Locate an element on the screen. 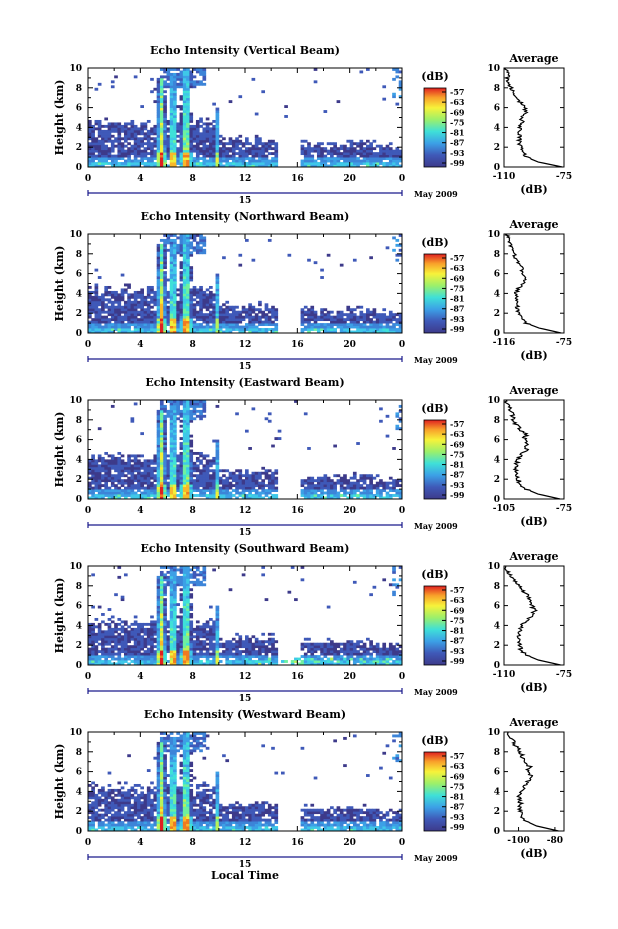 This screenshot has width=618, height=929. colorbar-tick-label: -57 is located at coordinates (457, 258).